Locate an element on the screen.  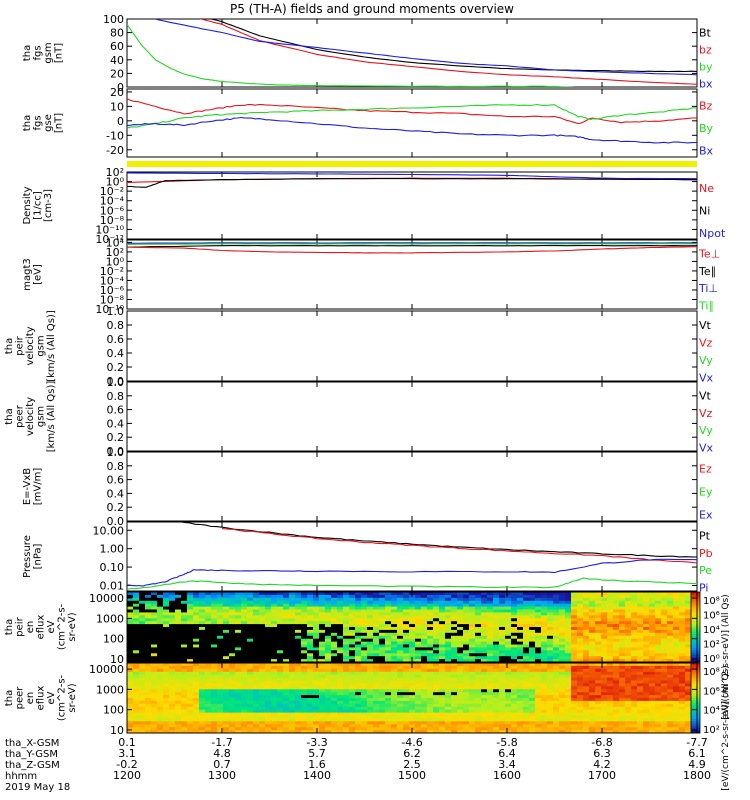
y-label-group: tha fgs gsm [nT] is located at coordinates (43, 52).